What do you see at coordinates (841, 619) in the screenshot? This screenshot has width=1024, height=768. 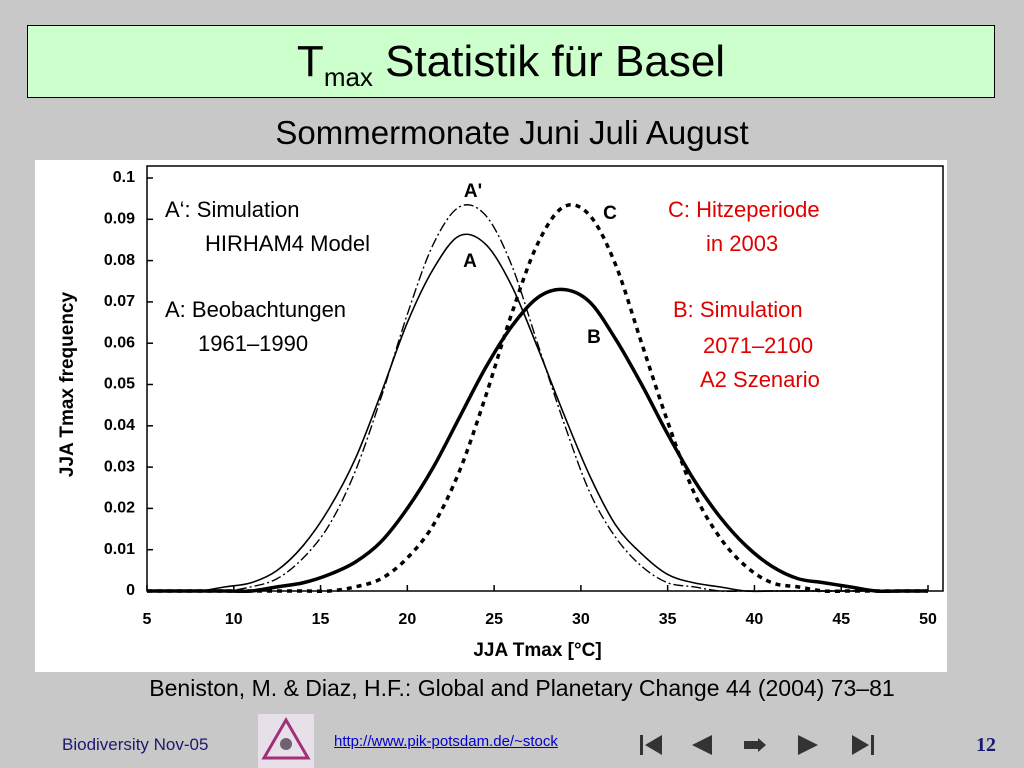 I see `x-tick-label: 45` at bounding box center [841, 619].